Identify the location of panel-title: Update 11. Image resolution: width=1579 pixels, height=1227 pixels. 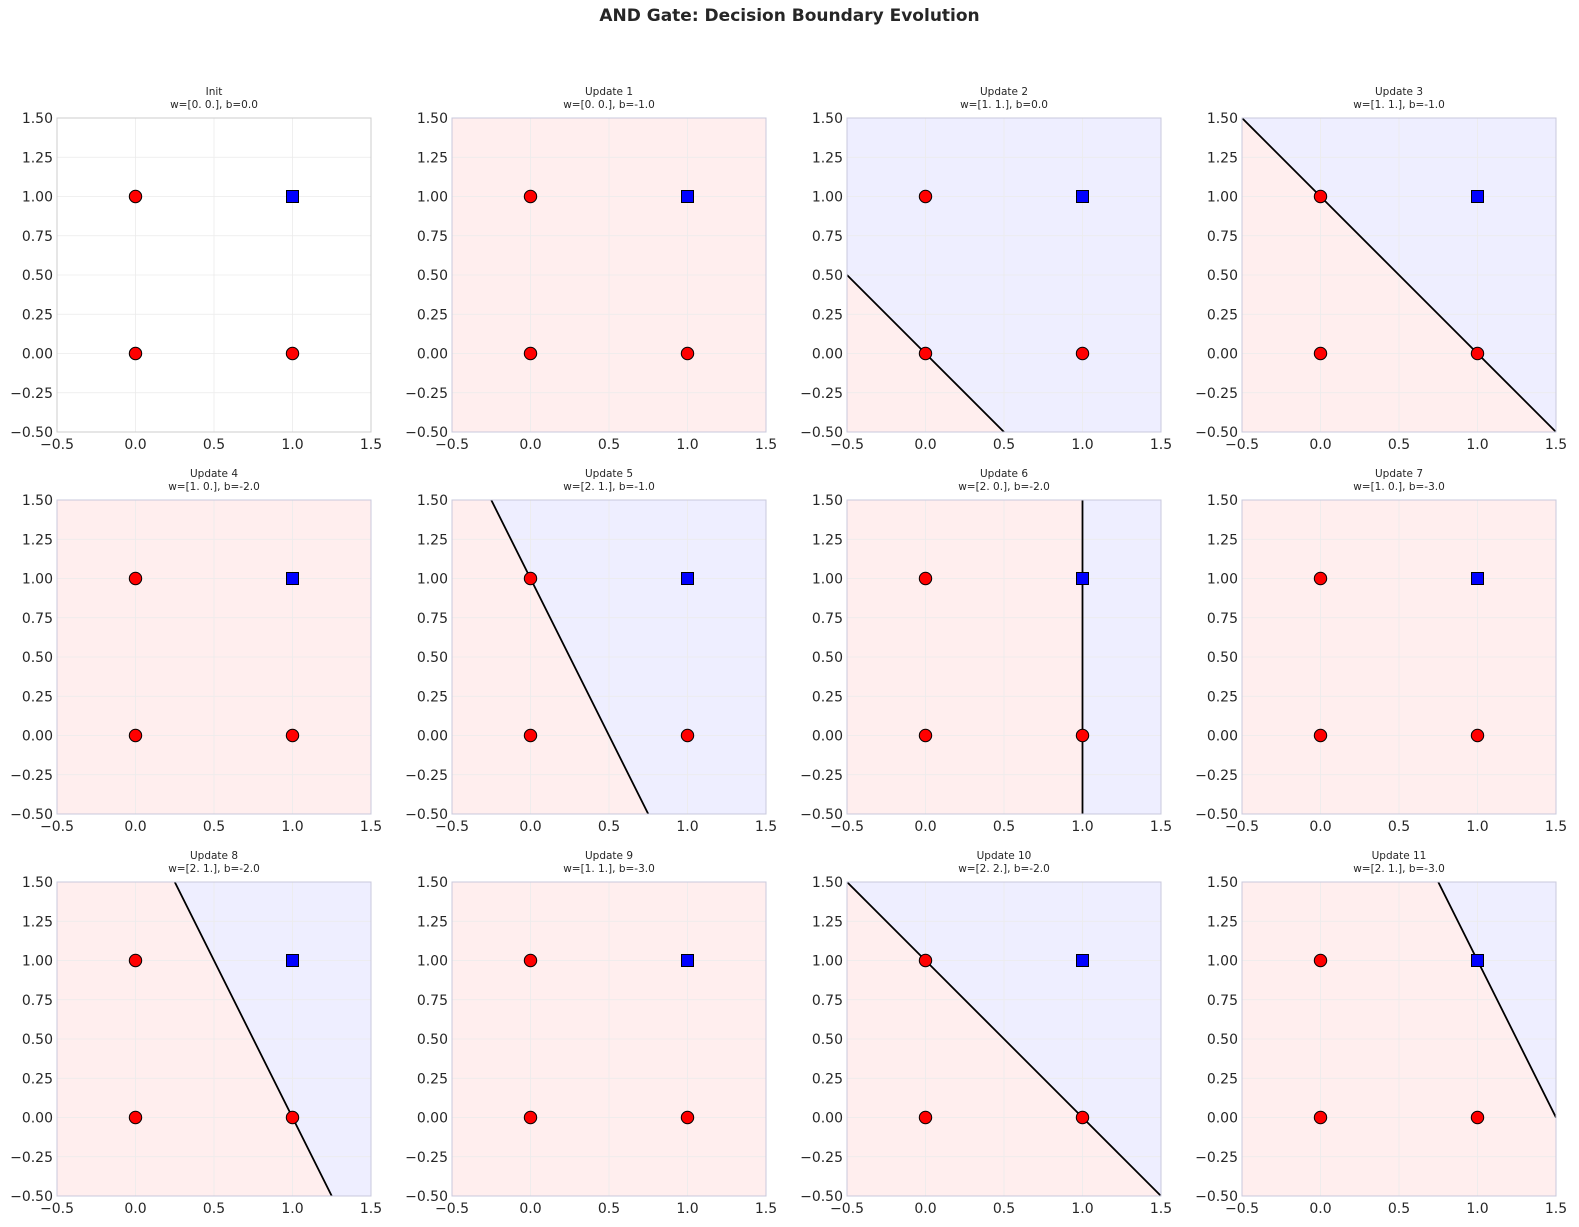
(1399, 856).